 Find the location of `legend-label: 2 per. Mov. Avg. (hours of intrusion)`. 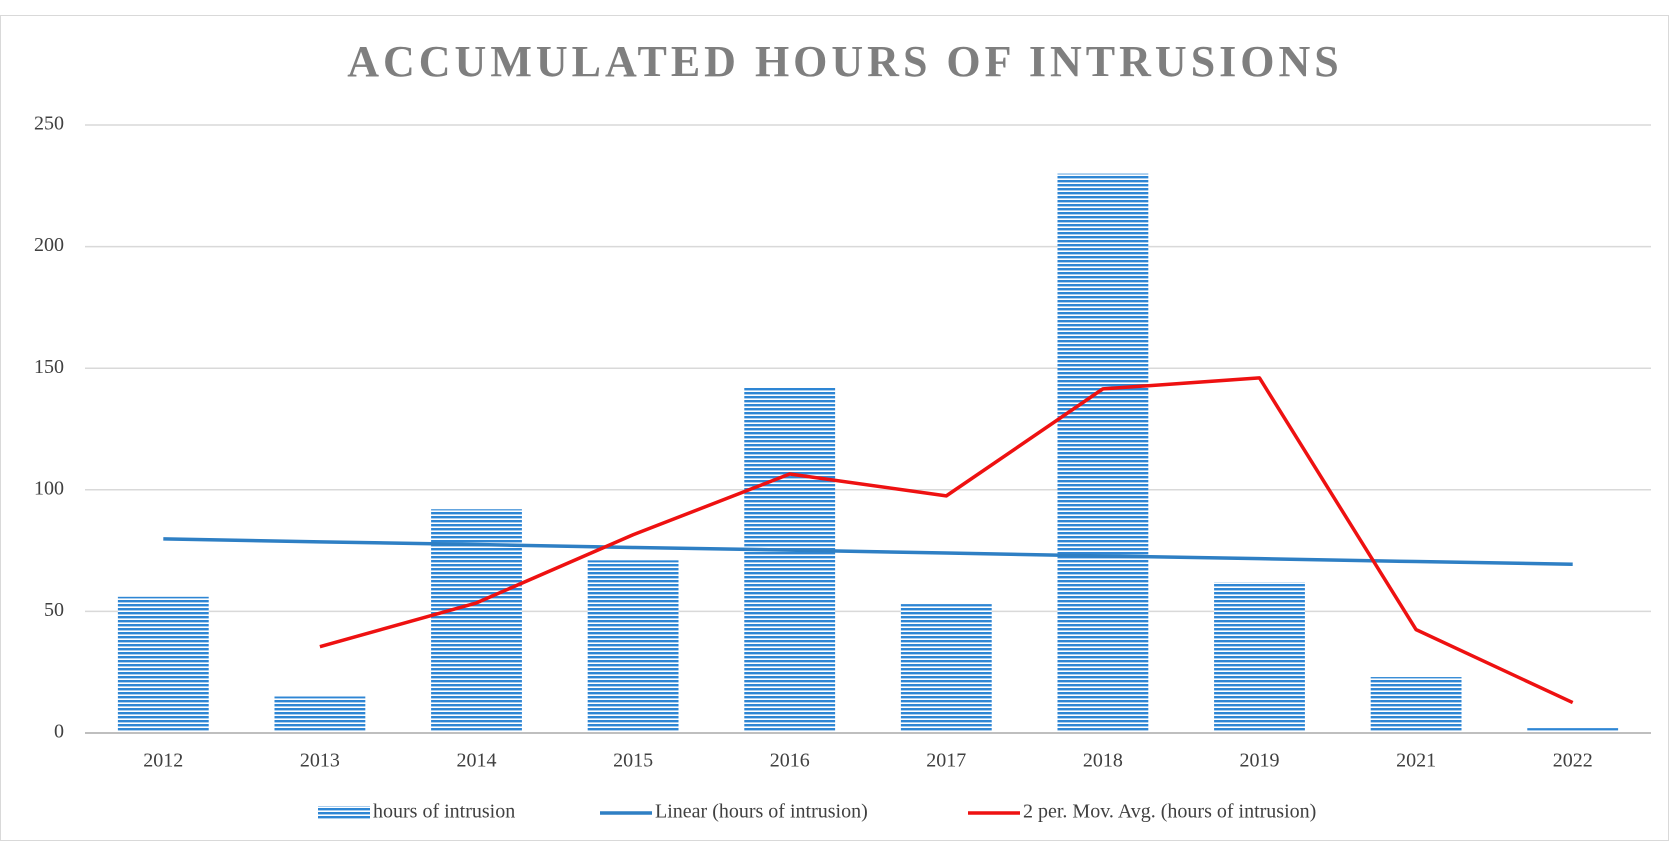

legend-label: 2 per. Mov. Avg. (hours of intrusion) is located at coordinates (1169, 812).